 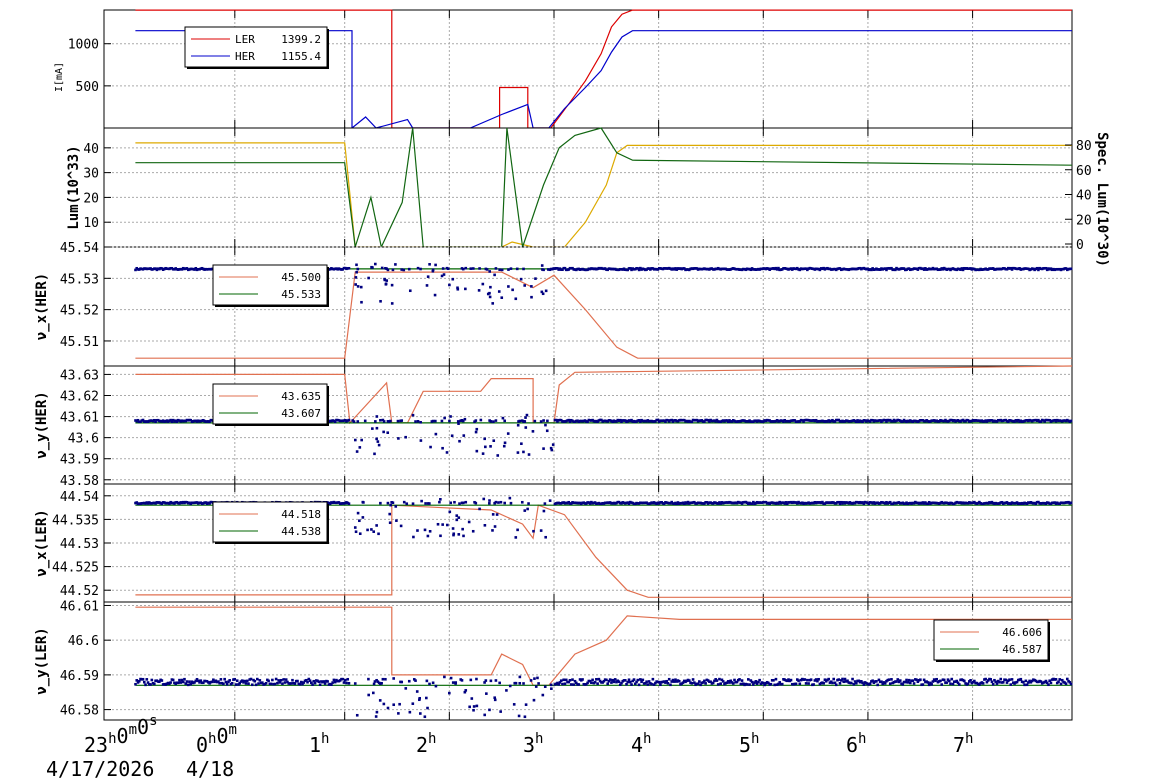 What do you see at coordinates (83, 439) in the screenshot?
I see `y-tick-label: 43.6` at bounding box center [83, 439].